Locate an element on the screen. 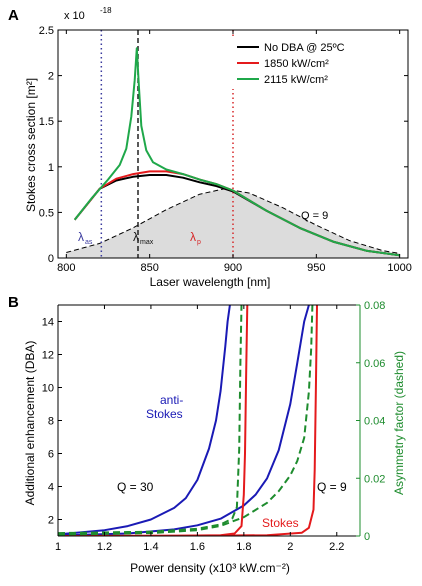 This screenshot has width=422, height=586. lambda-as-subscript: as is located at coordinates (89, 242).